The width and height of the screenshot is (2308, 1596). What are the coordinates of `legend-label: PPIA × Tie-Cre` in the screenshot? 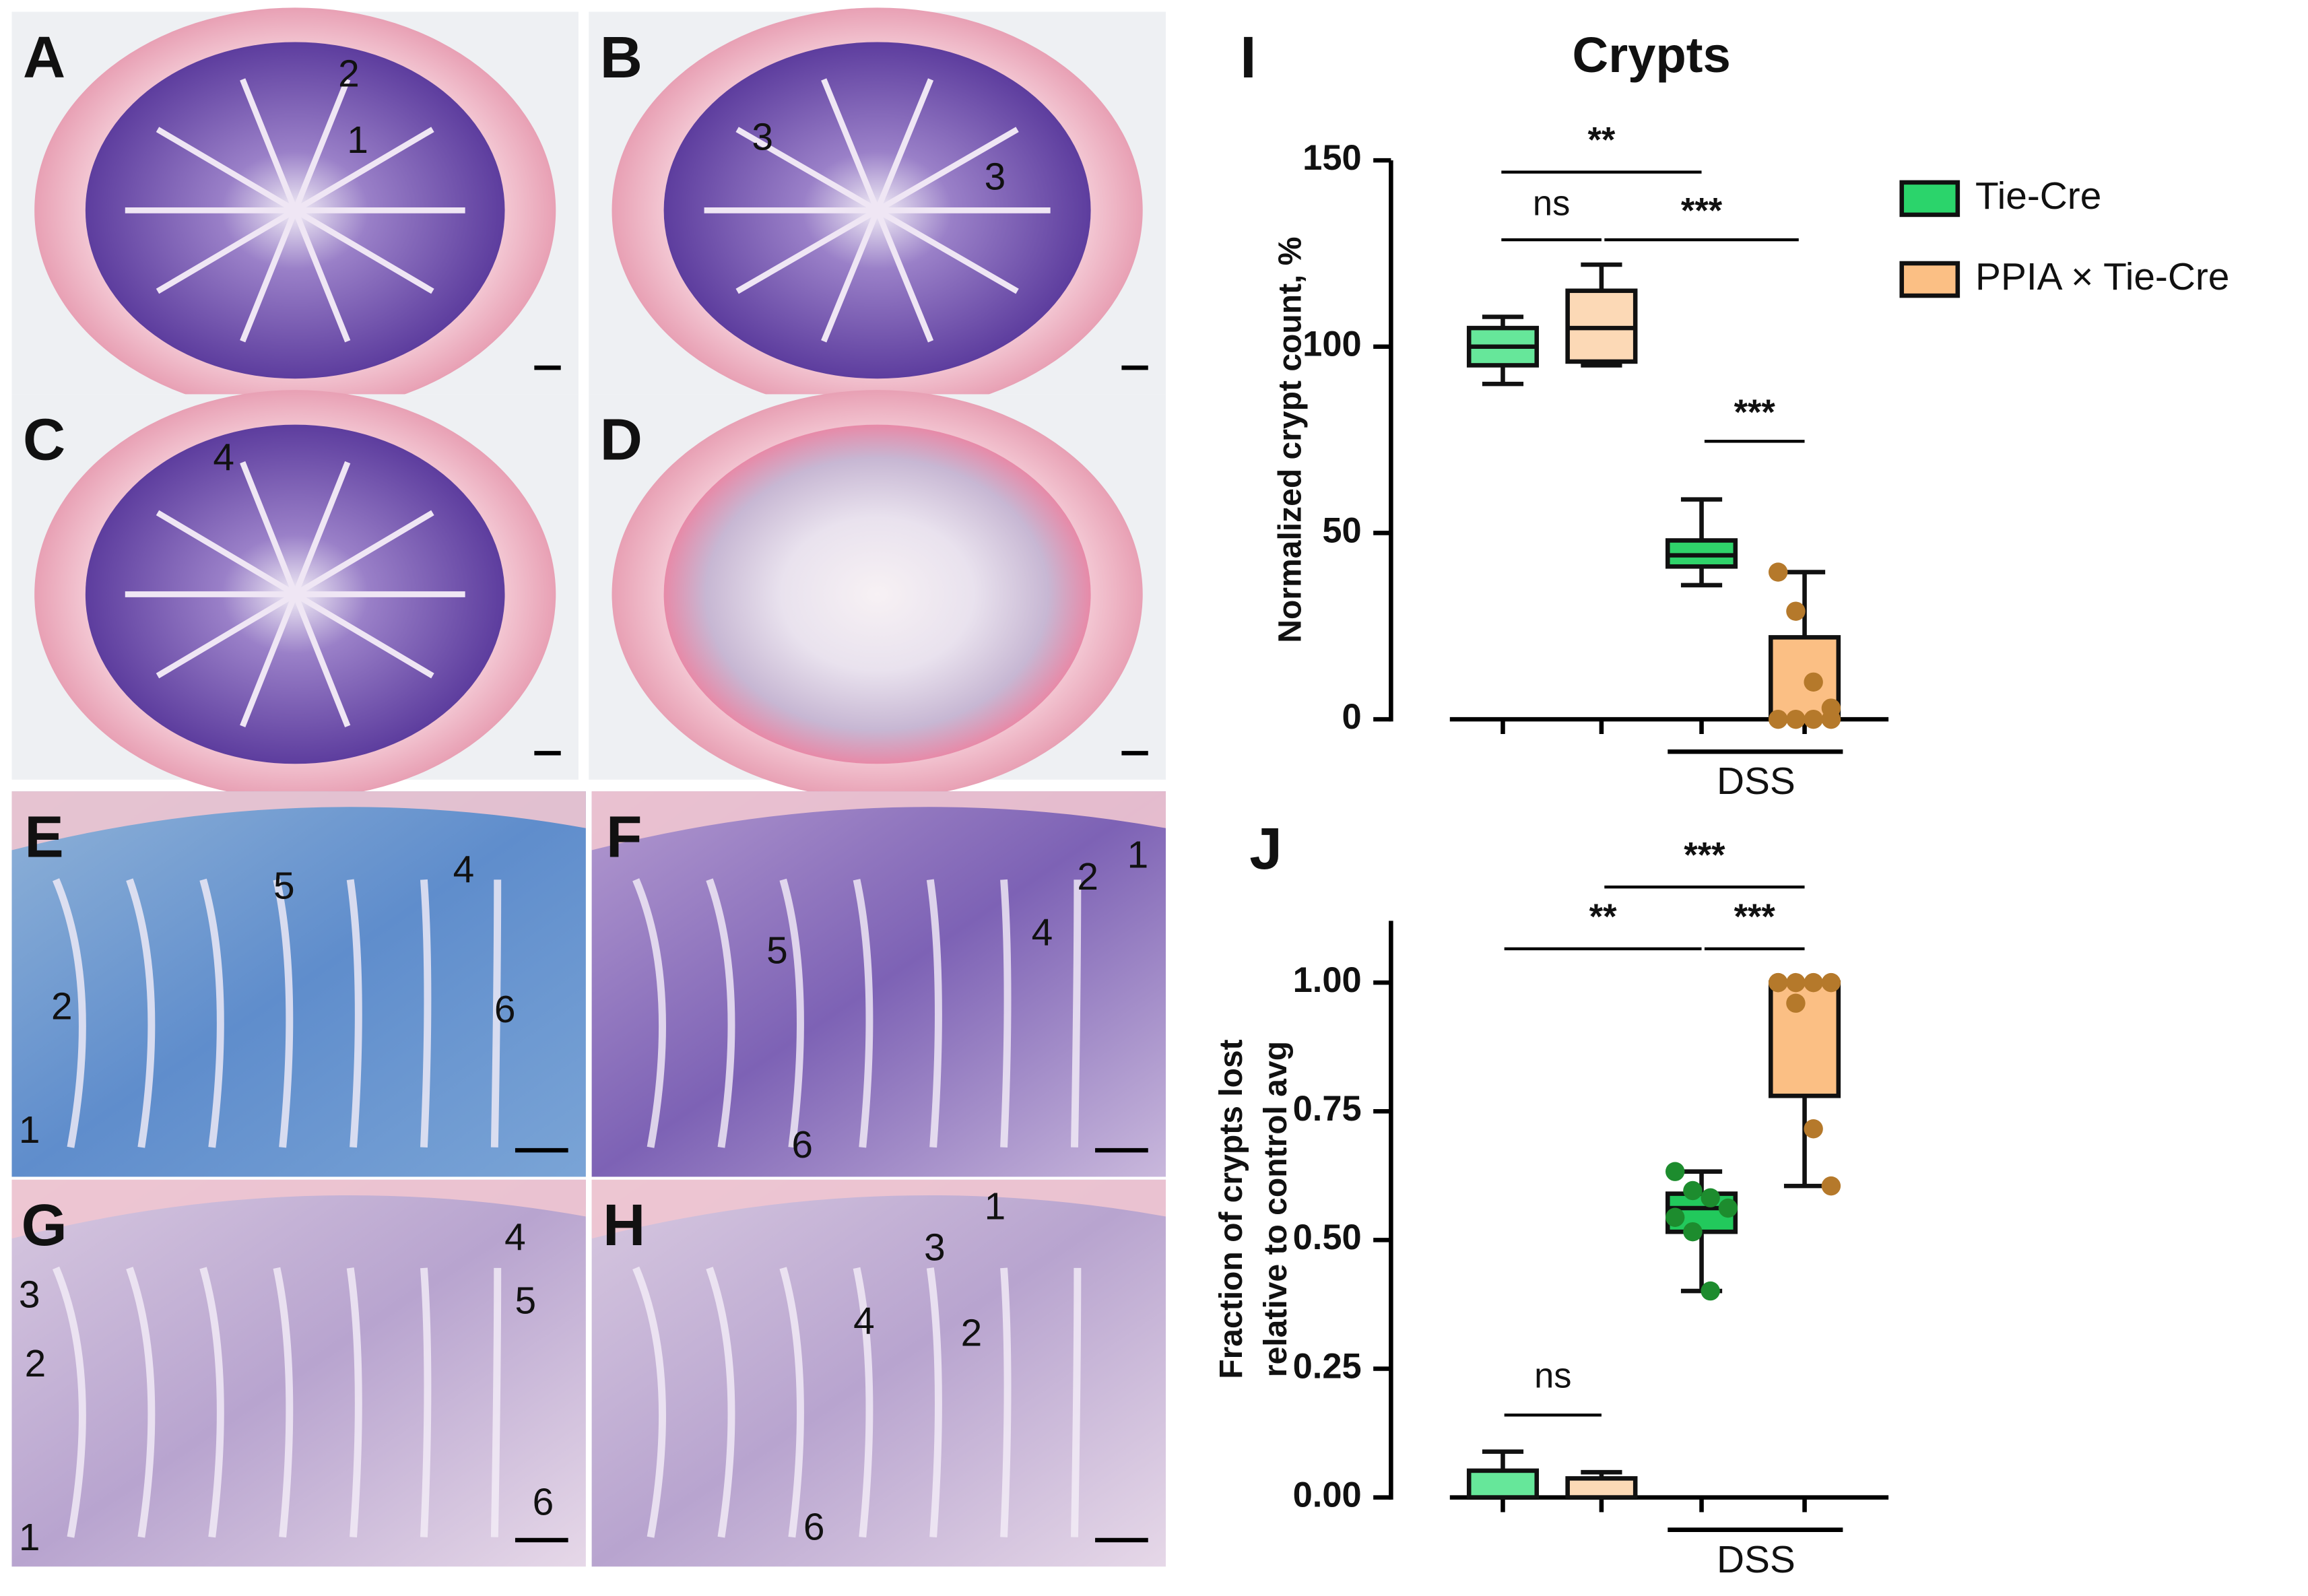 It's located at (2102, 277).